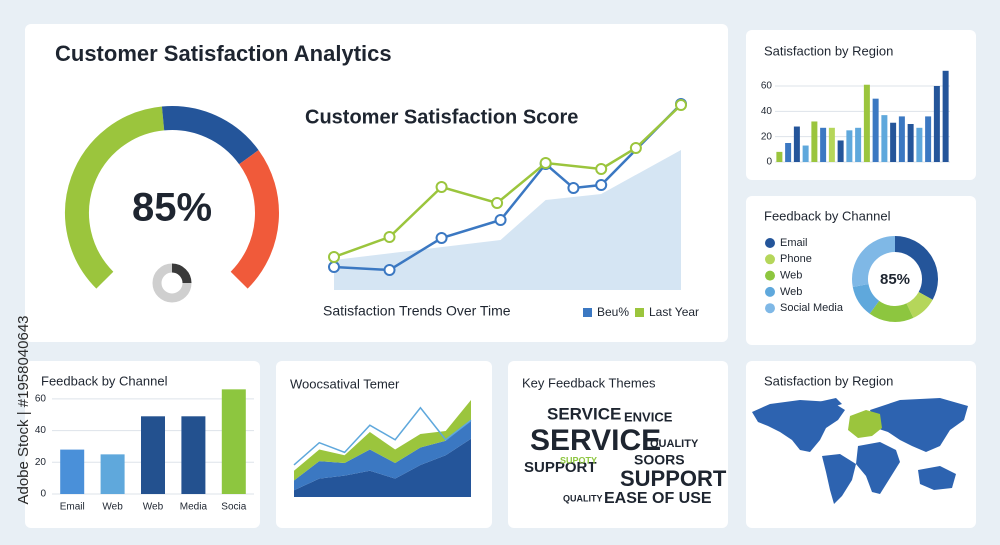 This screenshot has height=545, width=1000. I want to click on area, so click(507, 220).